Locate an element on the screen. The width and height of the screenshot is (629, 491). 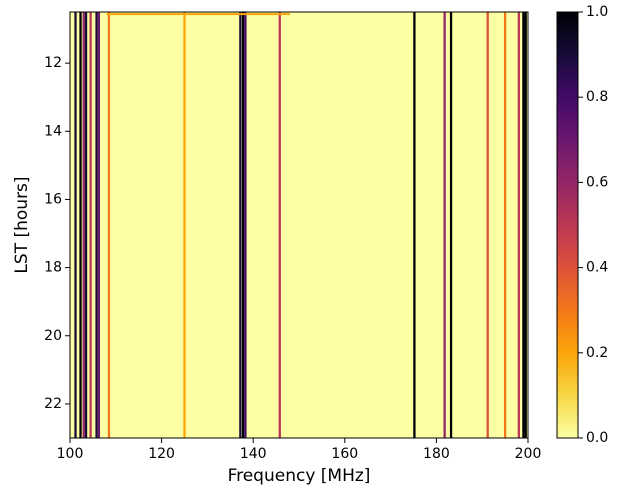
colorbar-tick-label: 0.6 is located at coordinates (597, 182).